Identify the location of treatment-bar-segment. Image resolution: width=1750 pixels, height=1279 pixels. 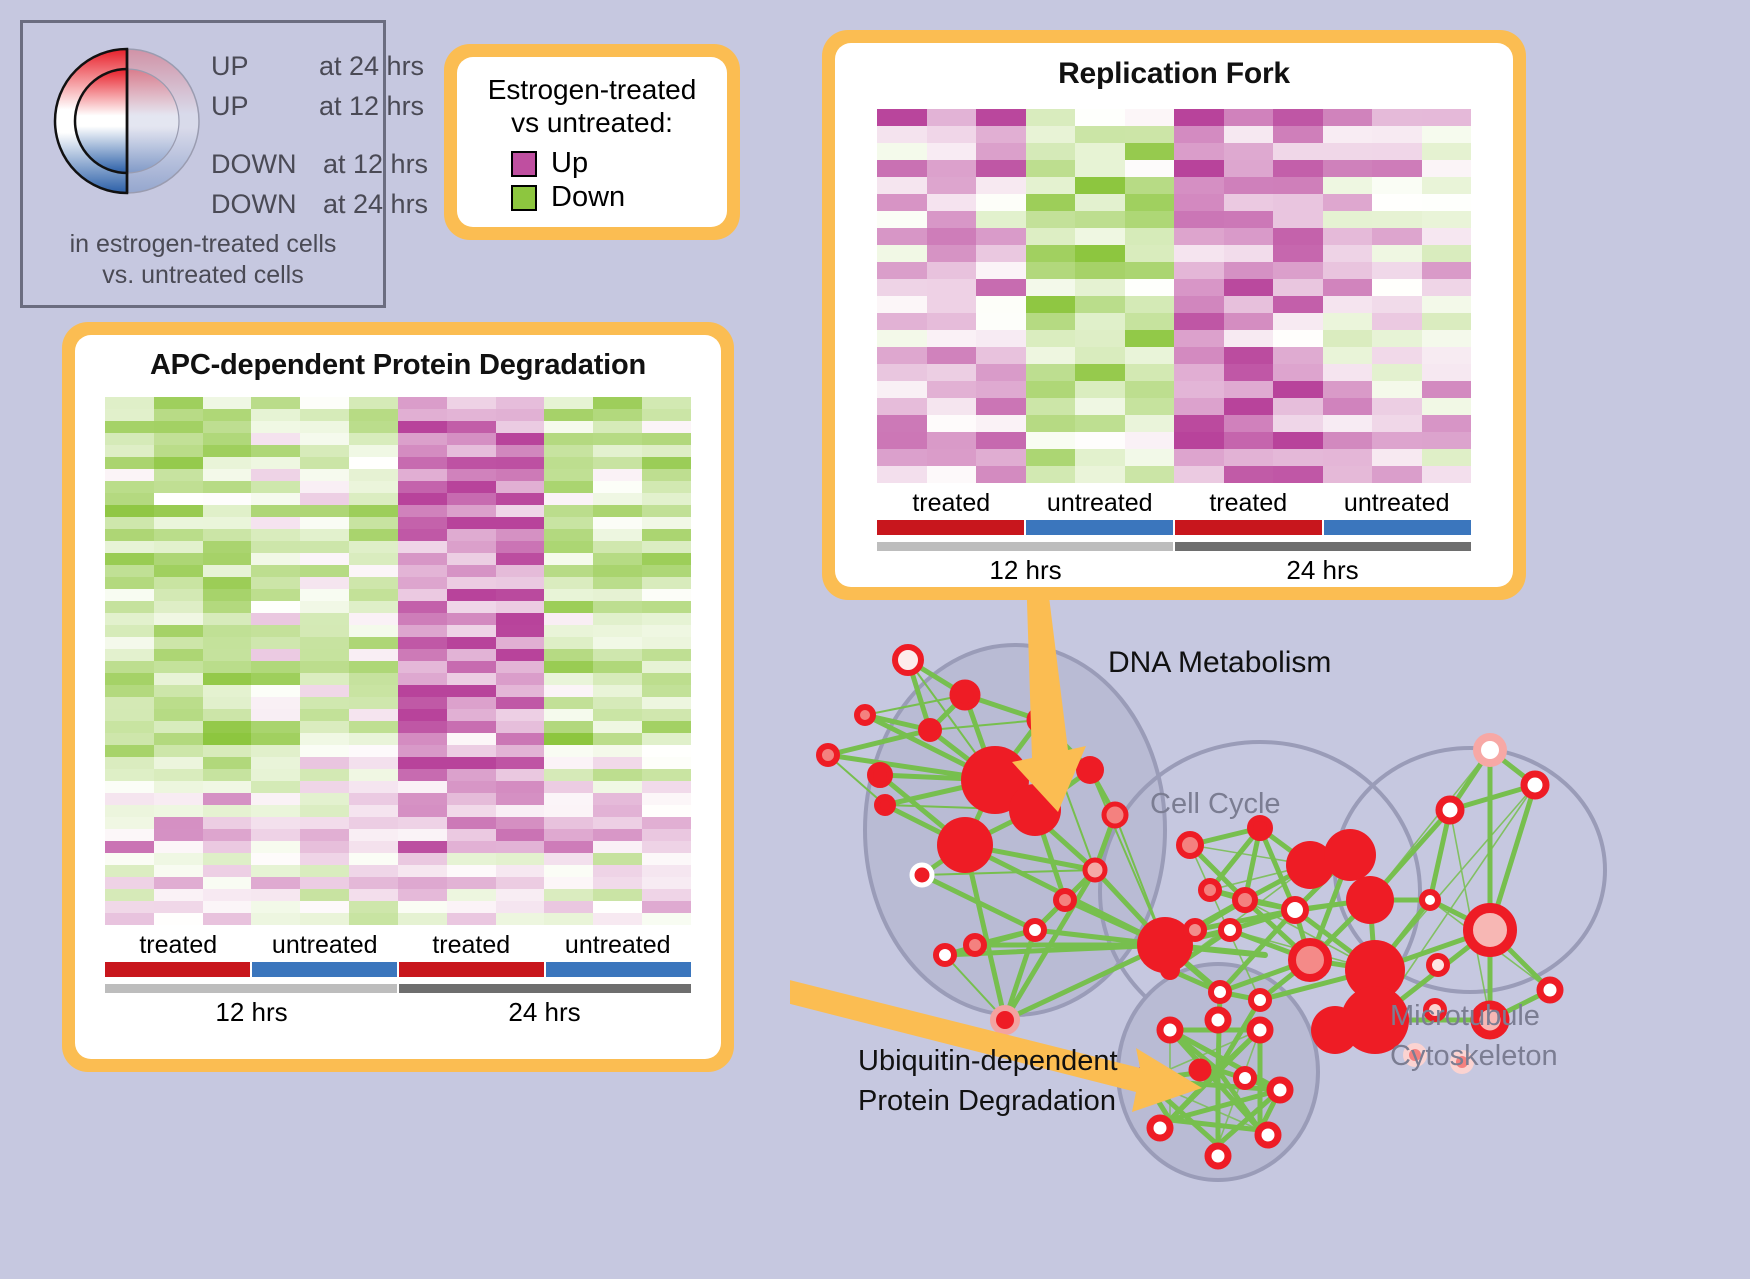
(1248, 527).